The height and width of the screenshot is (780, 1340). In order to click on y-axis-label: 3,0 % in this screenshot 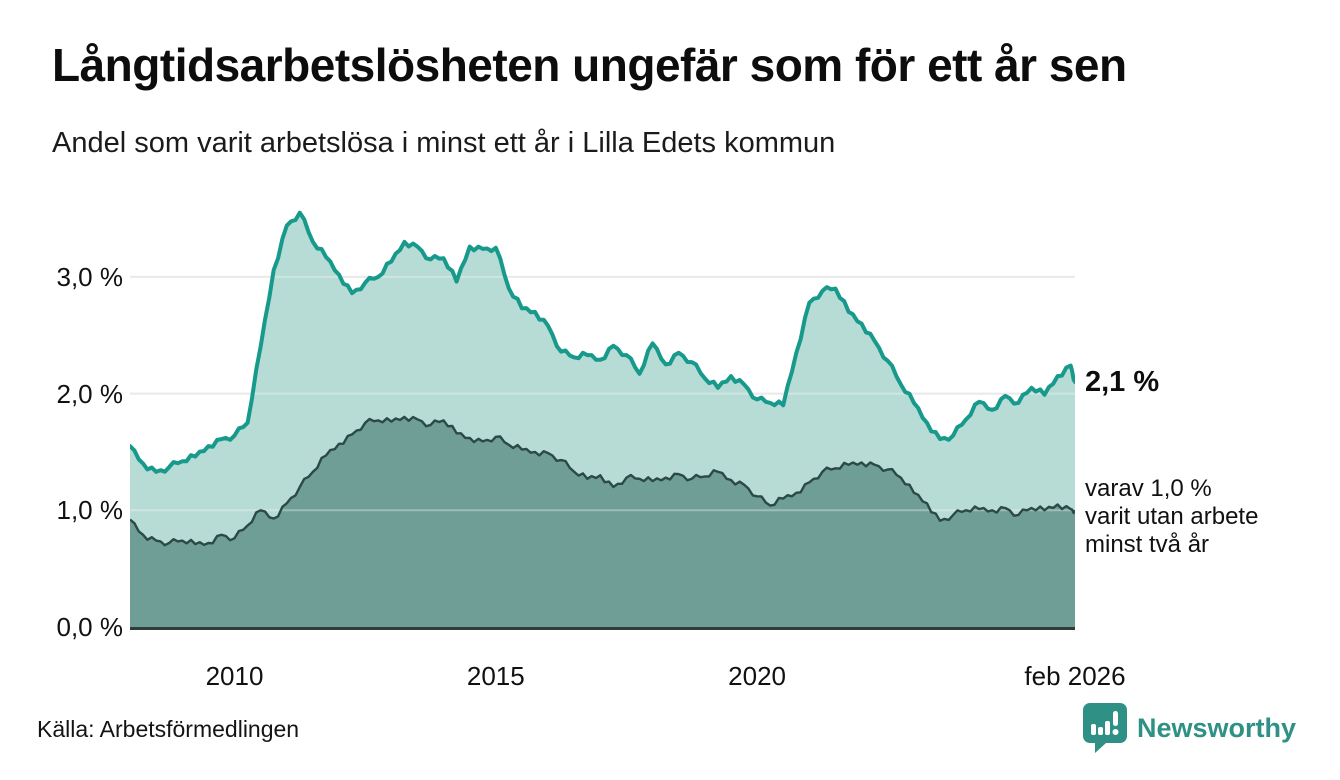, I will do `click(90, 276)`.